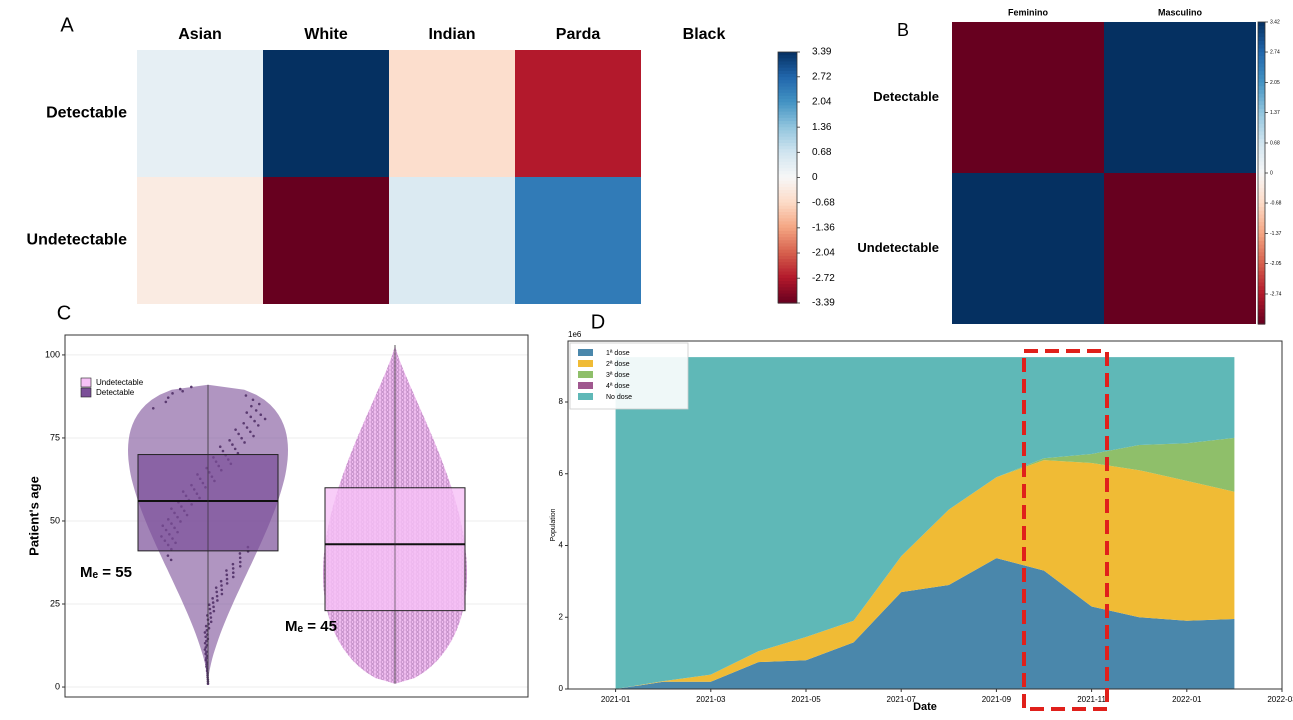 This screenshot has width=1293, height=720. What do you see at coordinates (618, 375) in the screenshot?
I see `legend-label: 3ª dose` at bounding box center [618, 375].